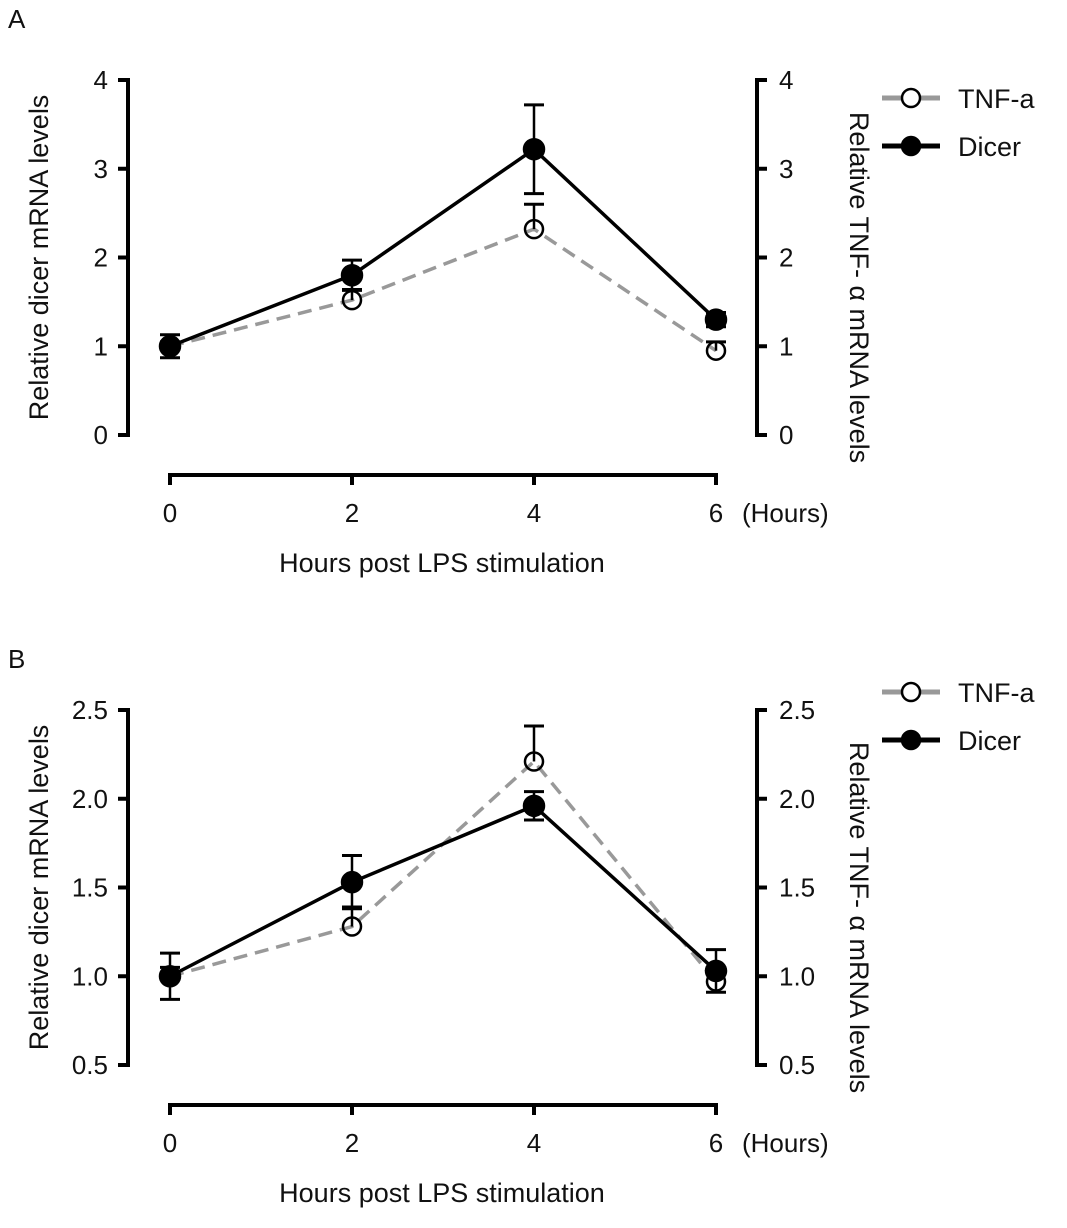 This screenshot has width=1067, height=1228. Describe the element at coordinates (90, 1065) in the screenshot. I see `left-y-tick-label: 0.5` at that location.